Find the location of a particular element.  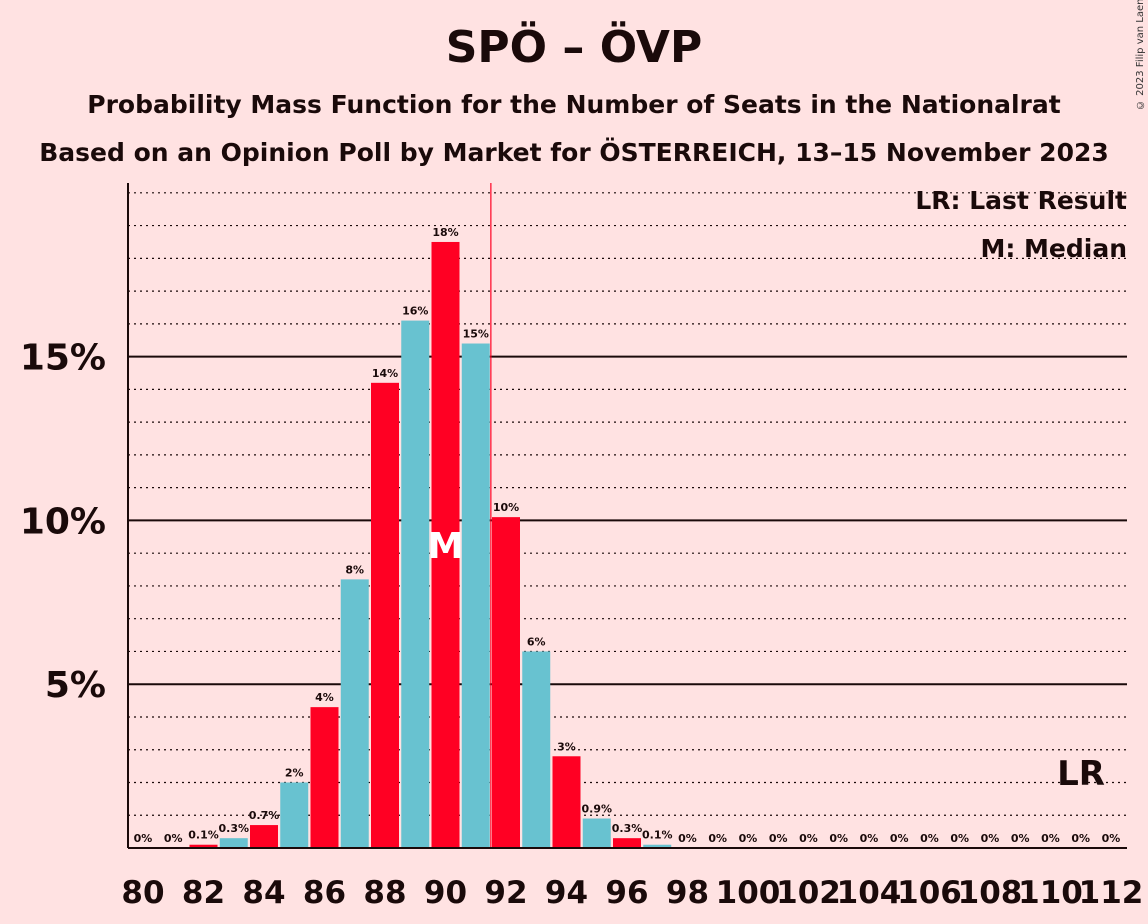

x-tick-label: 100 is located at coordinates (748, 893).